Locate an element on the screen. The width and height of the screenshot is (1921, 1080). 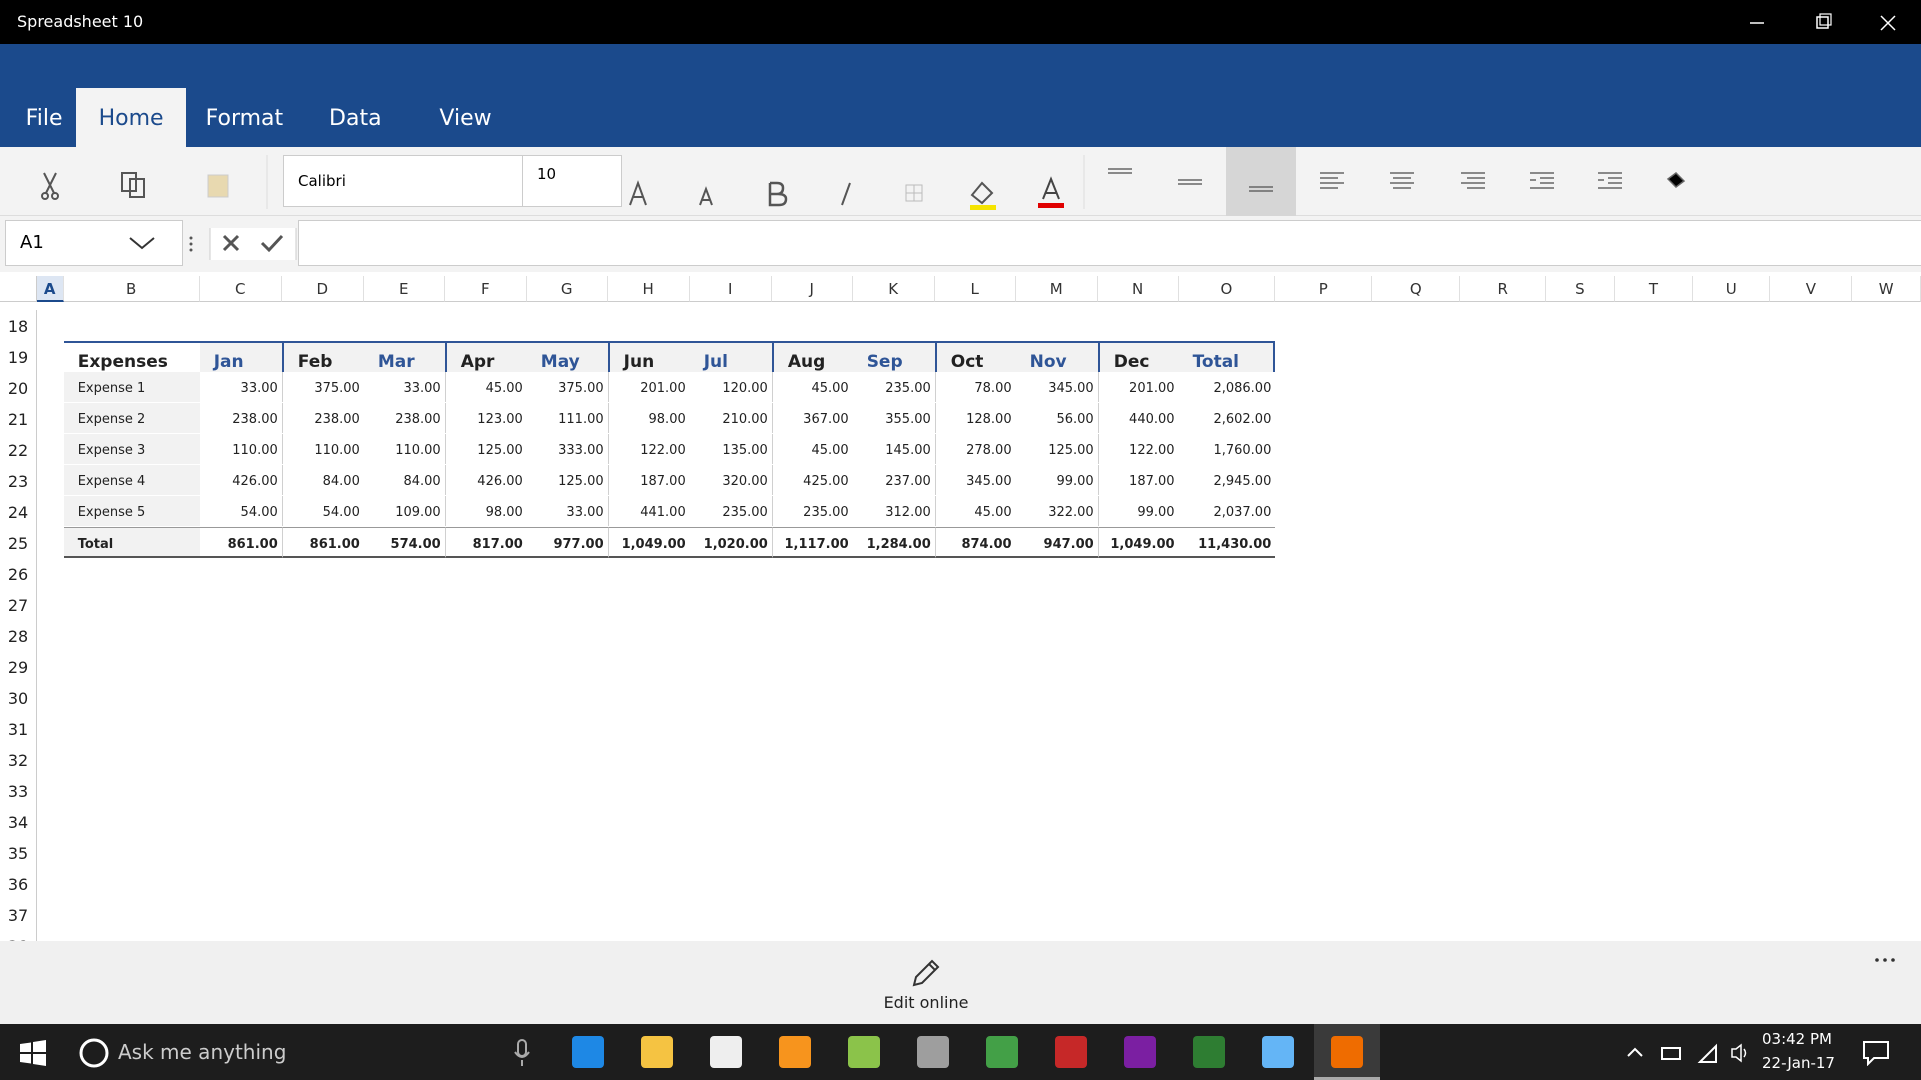
ribbon-tab: Format is located at coordinates (244, 118).